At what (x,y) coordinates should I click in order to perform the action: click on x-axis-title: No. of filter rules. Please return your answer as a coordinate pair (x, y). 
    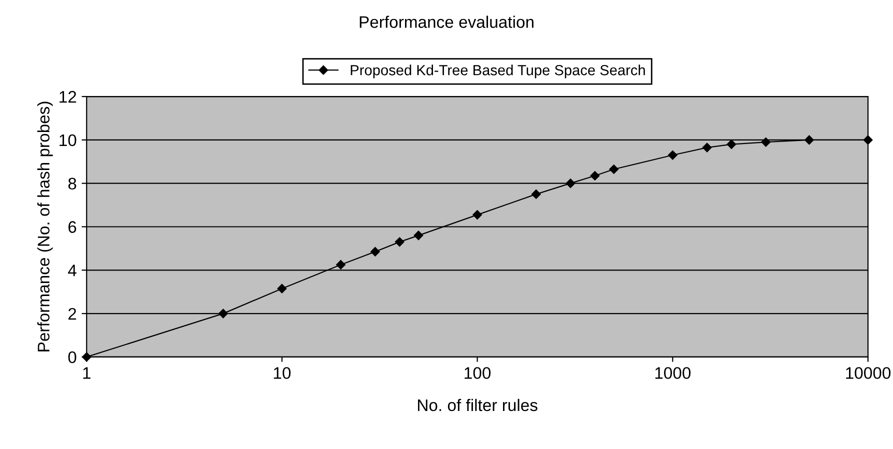
    Looking at the image, I should click on (478, 405).